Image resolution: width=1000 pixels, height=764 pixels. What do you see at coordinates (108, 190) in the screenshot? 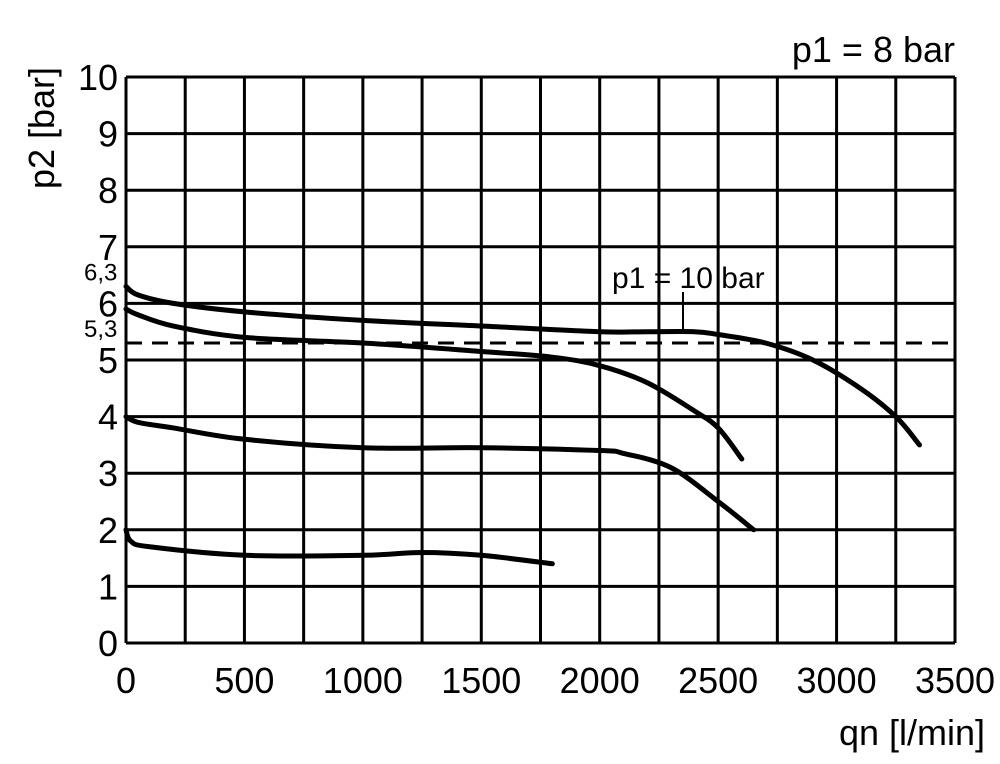
I see `y-tick-label: 8` at bounding box center [108, 190].